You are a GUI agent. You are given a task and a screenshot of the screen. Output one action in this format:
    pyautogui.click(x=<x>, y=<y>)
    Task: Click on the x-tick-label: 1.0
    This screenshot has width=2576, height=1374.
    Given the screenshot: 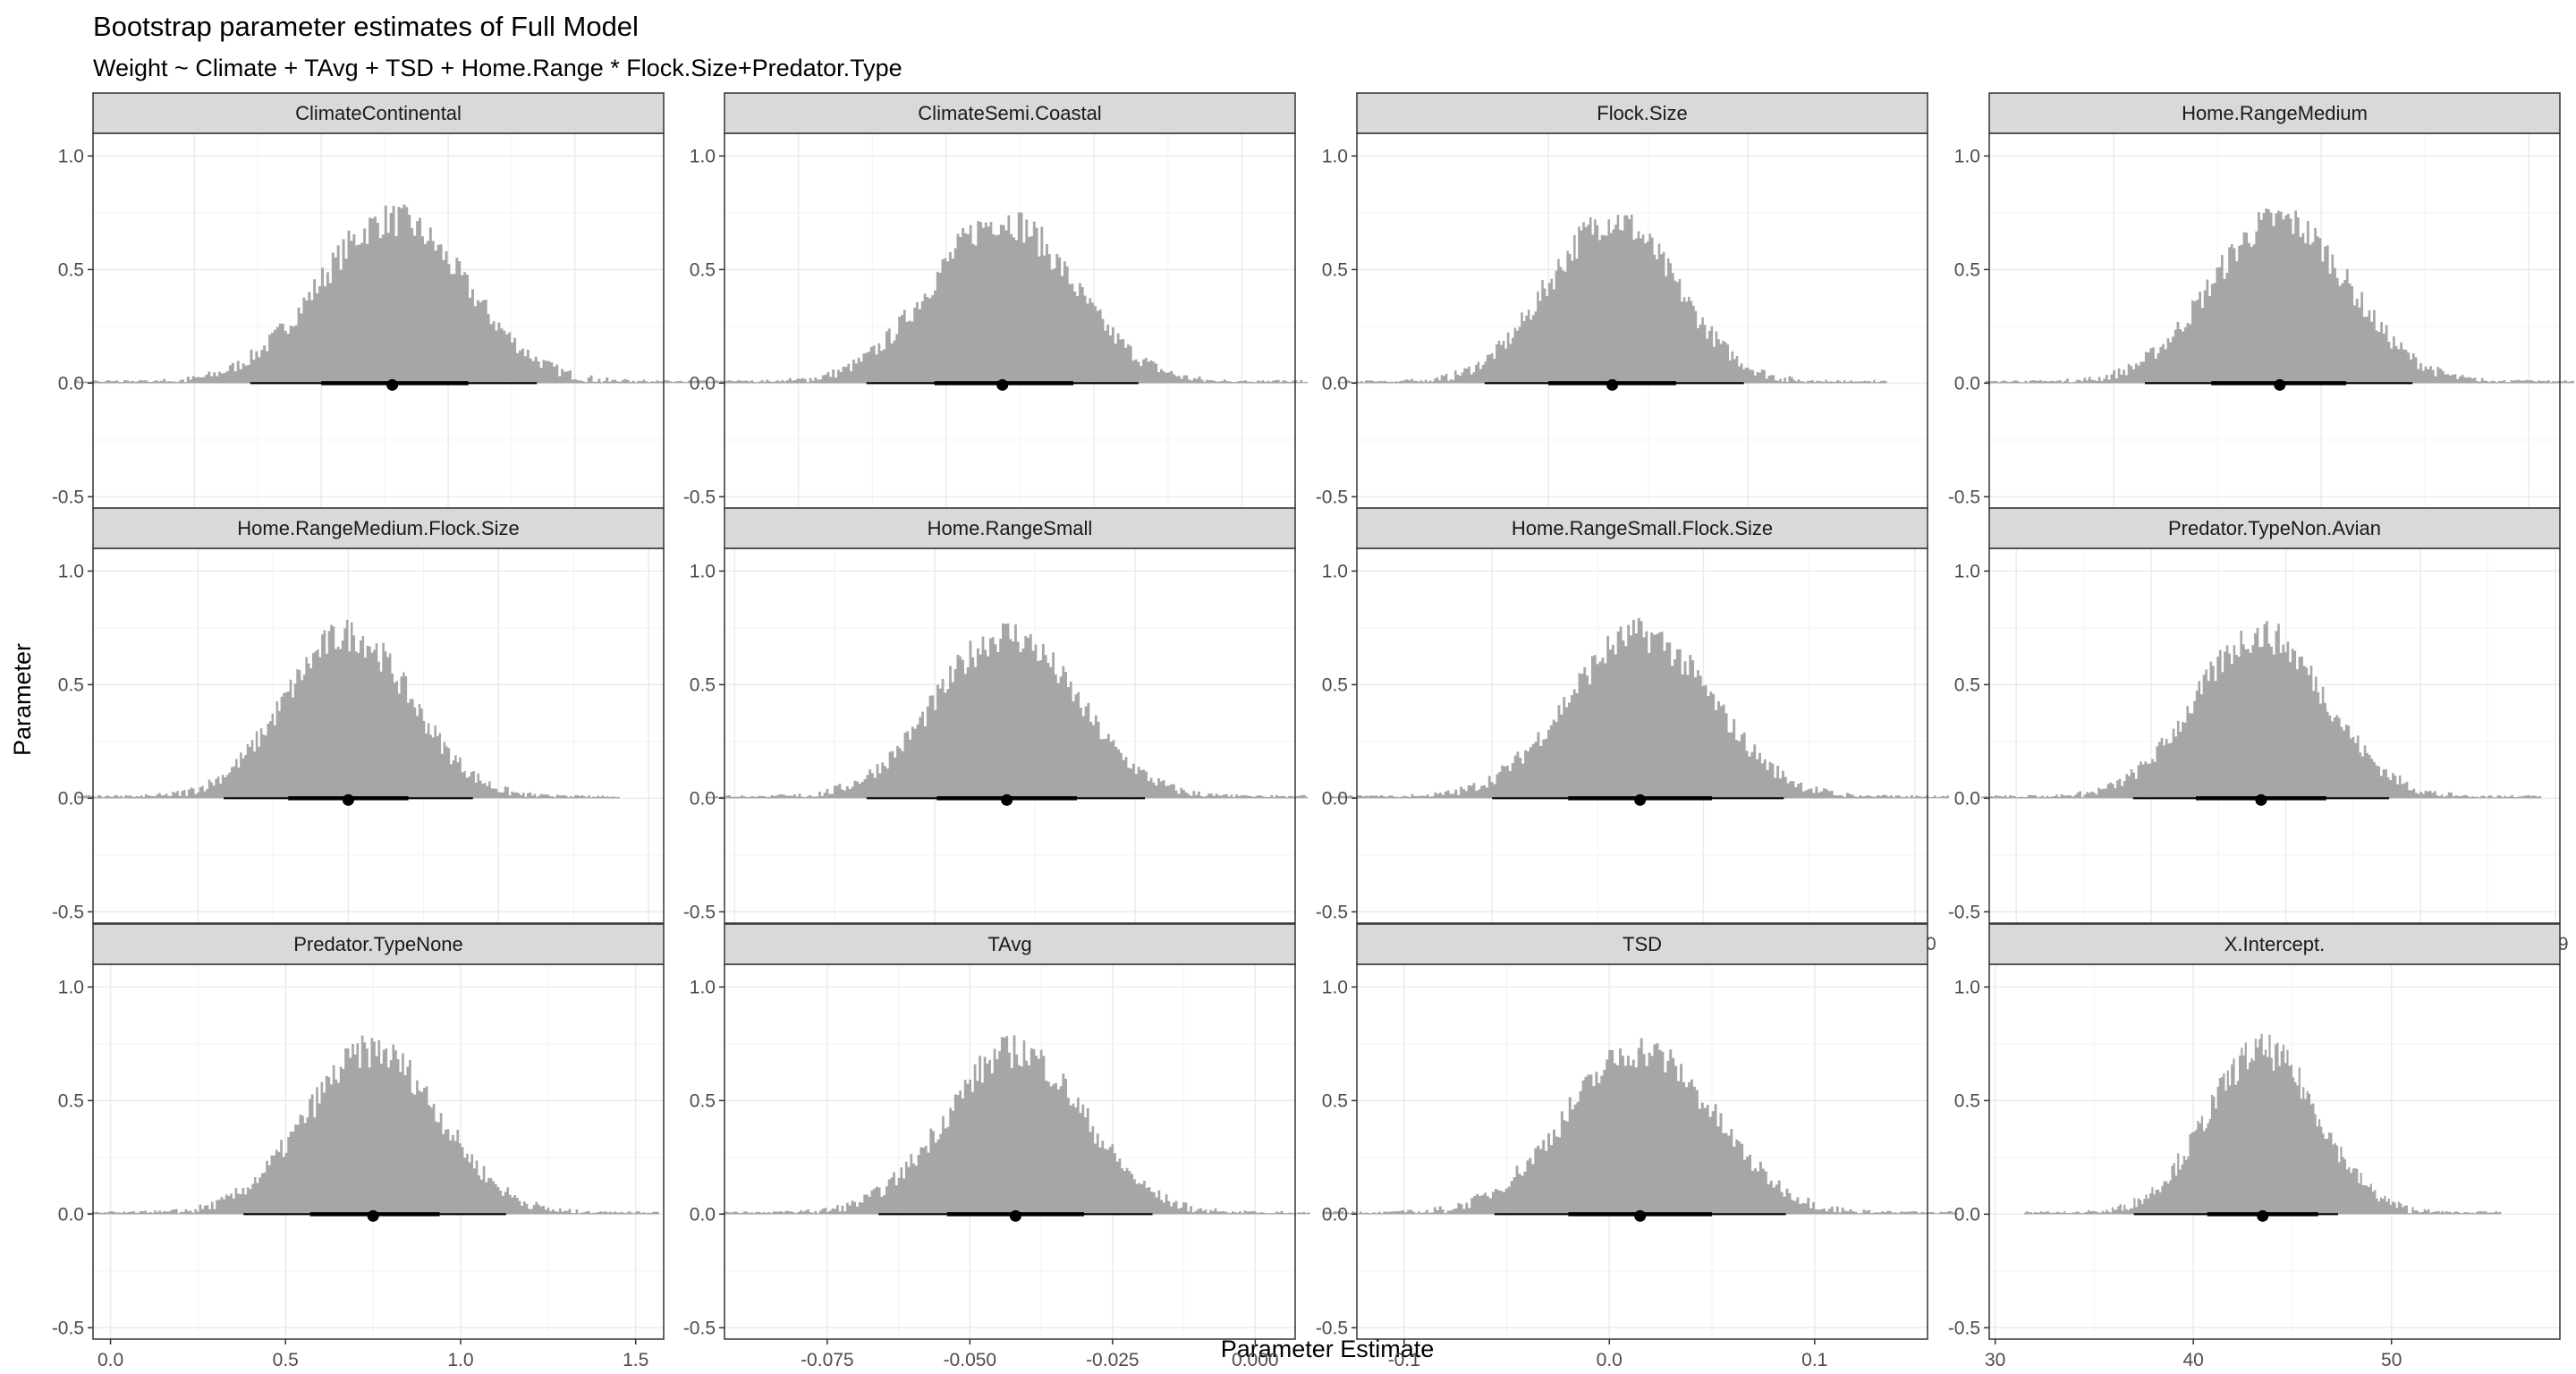 What is the action you would take?
    pyautogui.click(x=460, y=1360)
    